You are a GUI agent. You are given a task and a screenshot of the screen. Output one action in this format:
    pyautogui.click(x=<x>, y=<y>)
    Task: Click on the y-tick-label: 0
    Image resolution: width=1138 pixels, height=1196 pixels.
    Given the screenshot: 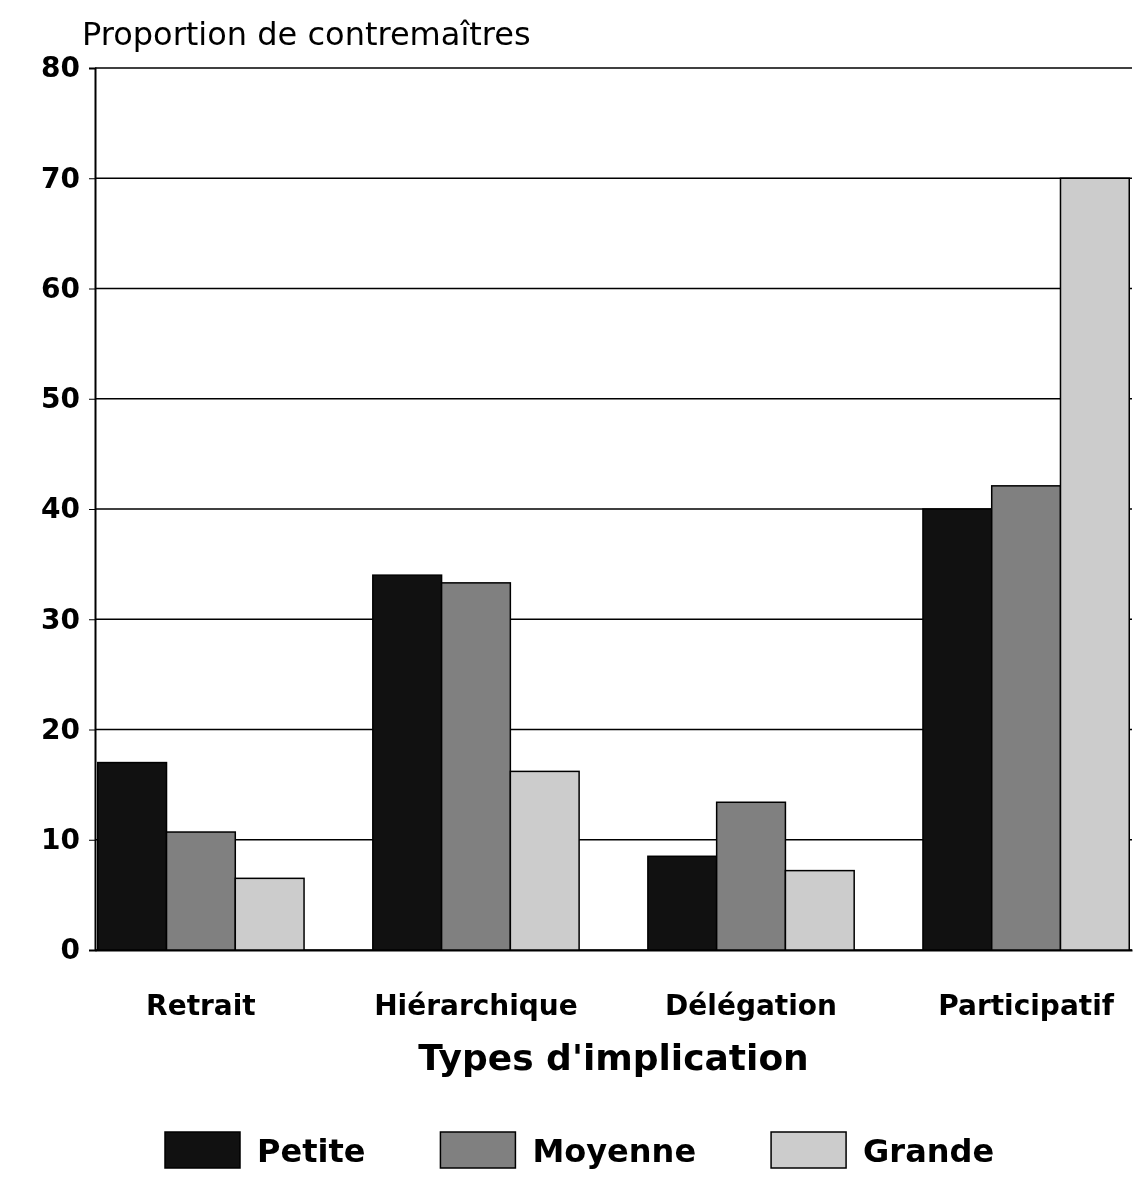 What is the action you would take?
    pyautogui.click(x=70, y=950)
    